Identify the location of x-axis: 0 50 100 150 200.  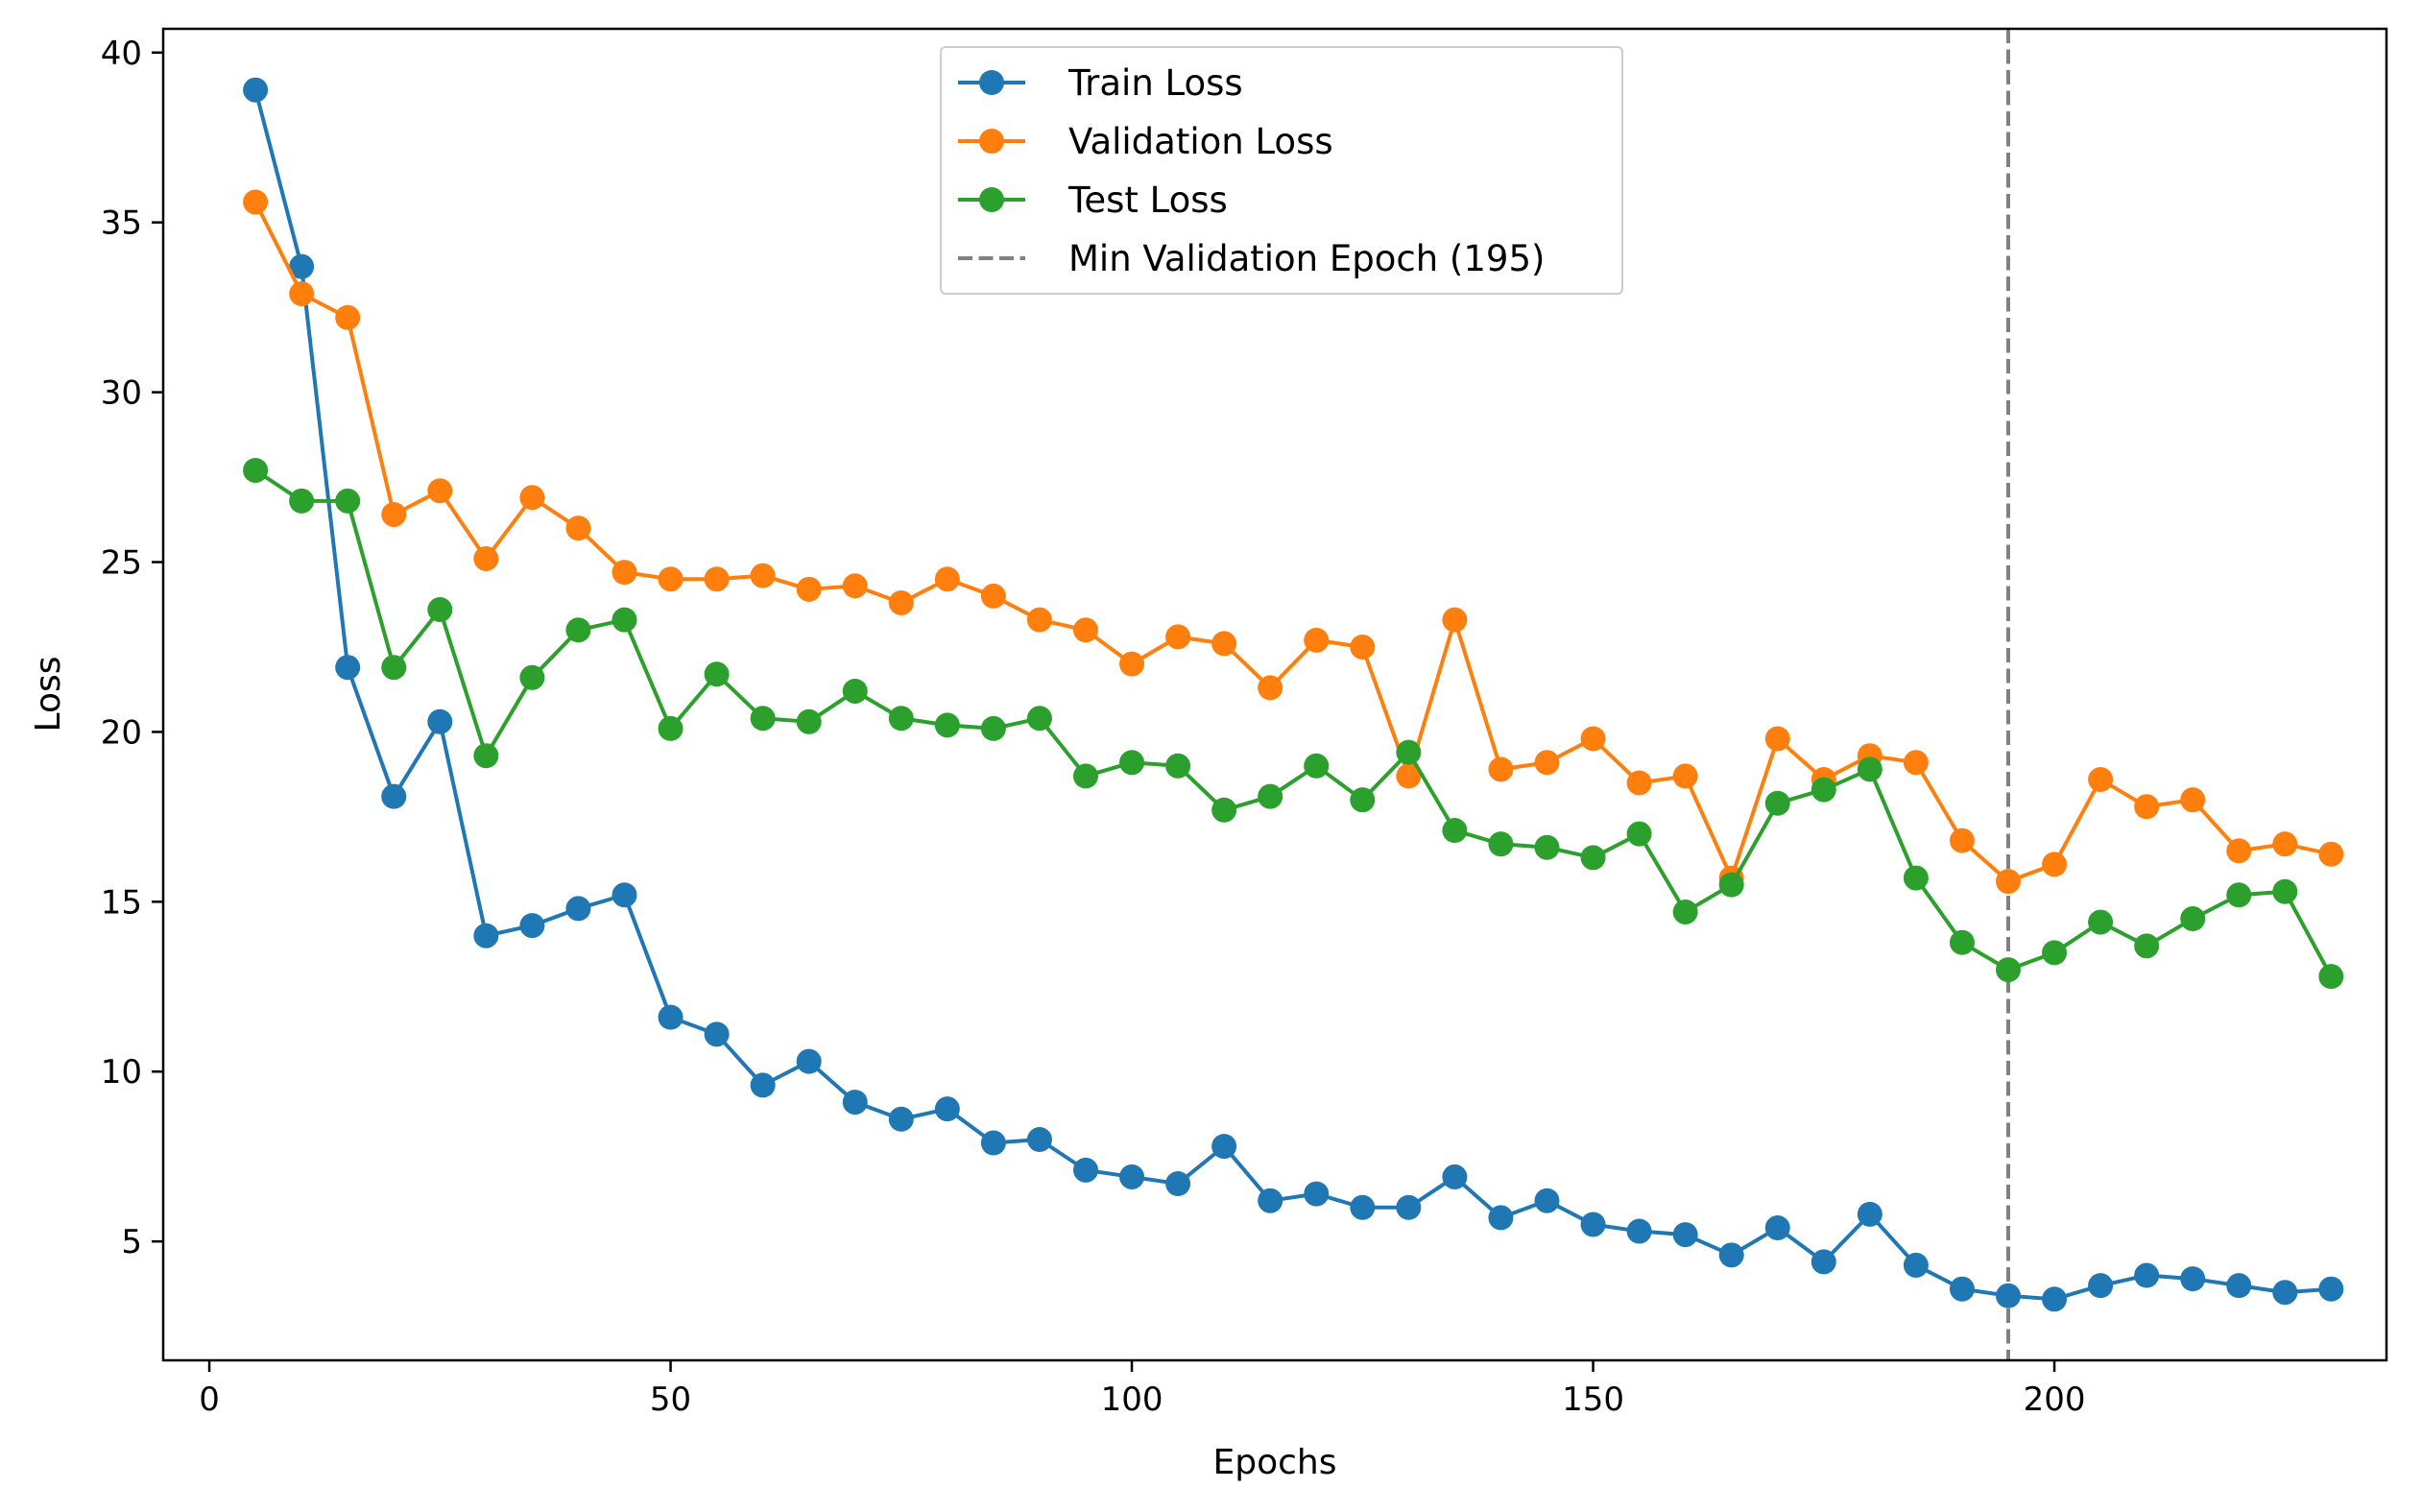
(1142, 1389).